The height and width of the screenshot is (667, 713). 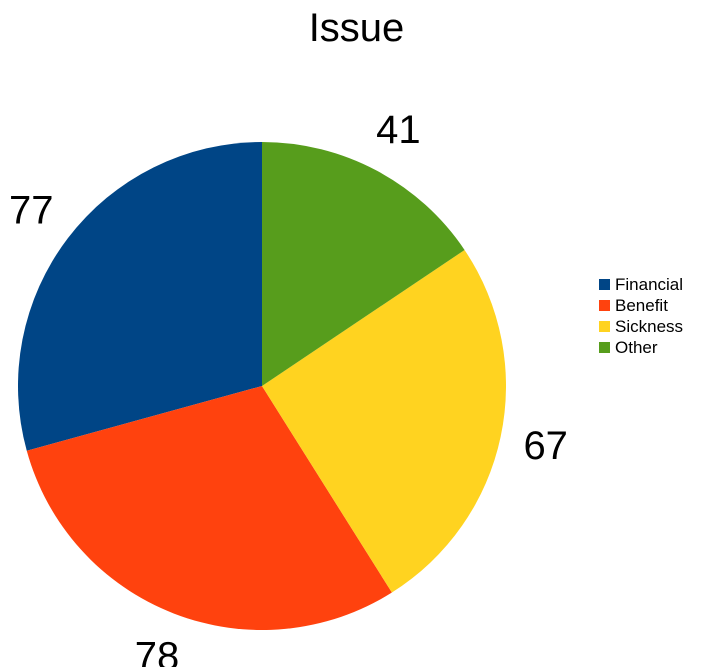 What do you see at coordinates (356, 28) in the screenshot?
I see `chart-title: Issue` at bounding box center [356, 28].